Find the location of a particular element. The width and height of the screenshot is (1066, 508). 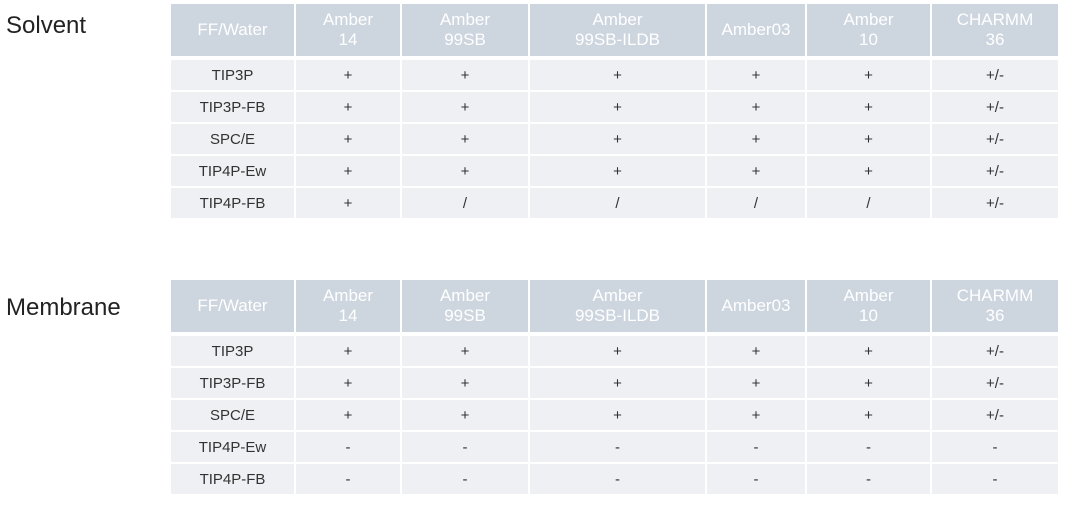

section-title-solvent: Solvent is located at coordinates (46, 25).